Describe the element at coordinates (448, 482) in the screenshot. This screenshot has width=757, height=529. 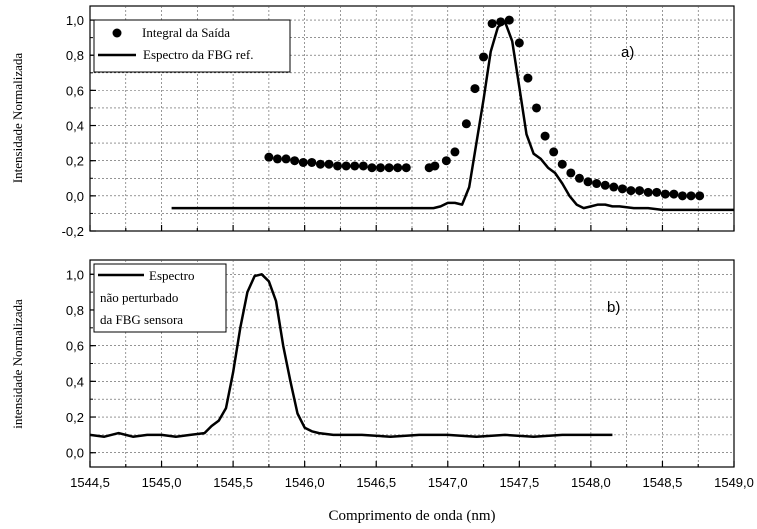
I see `x-tick-label: 1547,0` at that location.